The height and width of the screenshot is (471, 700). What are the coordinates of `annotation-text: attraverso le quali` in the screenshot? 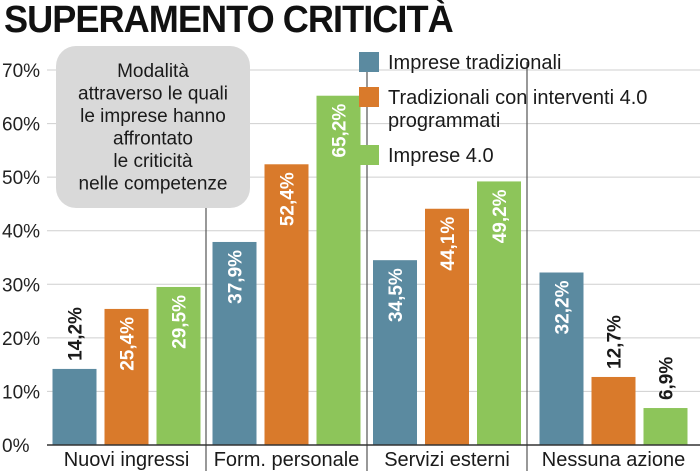 It's located at (153, 94).